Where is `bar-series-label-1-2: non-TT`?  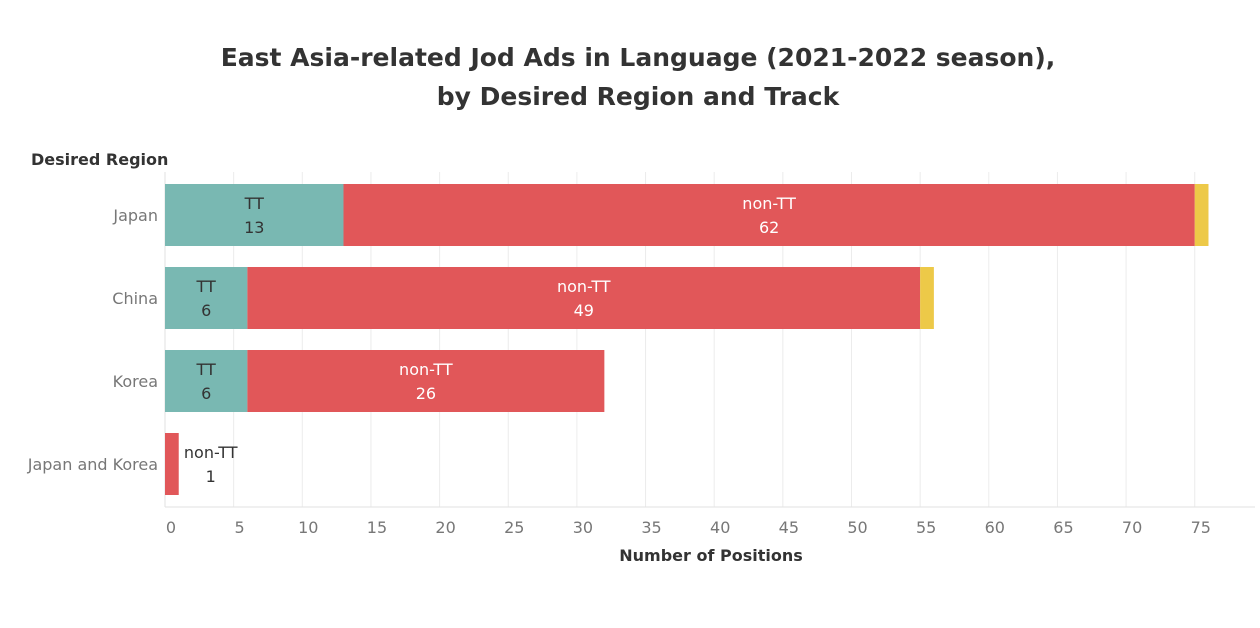
bar-series-label-1-2: non-TT is located at coordinates (769, 203).